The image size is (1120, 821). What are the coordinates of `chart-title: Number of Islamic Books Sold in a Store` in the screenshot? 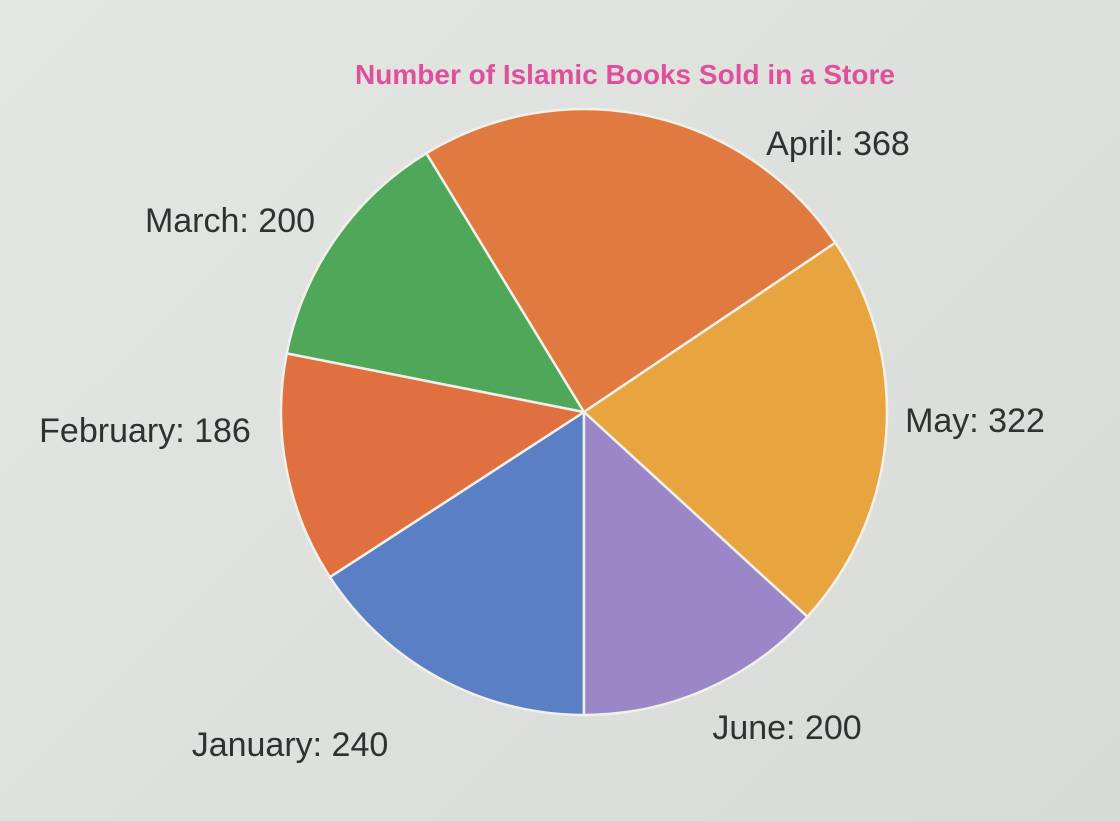 It's located at (625, 74).